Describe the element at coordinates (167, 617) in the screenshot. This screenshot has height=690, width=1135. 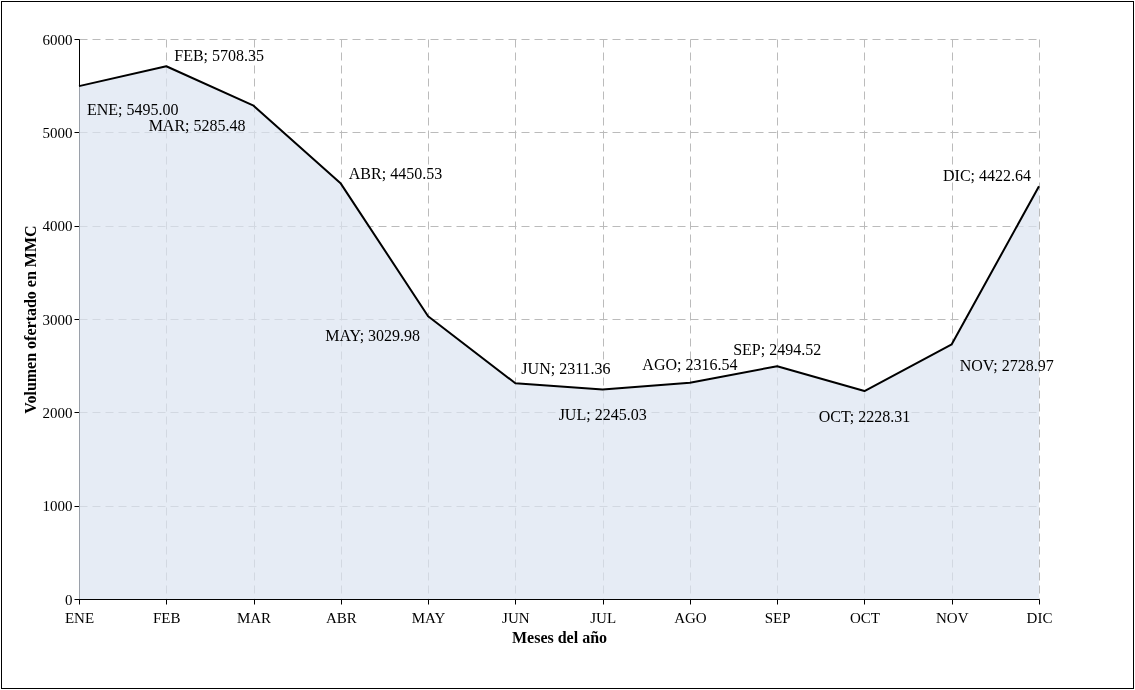
I see `x-tick-label: FEB` at that location.